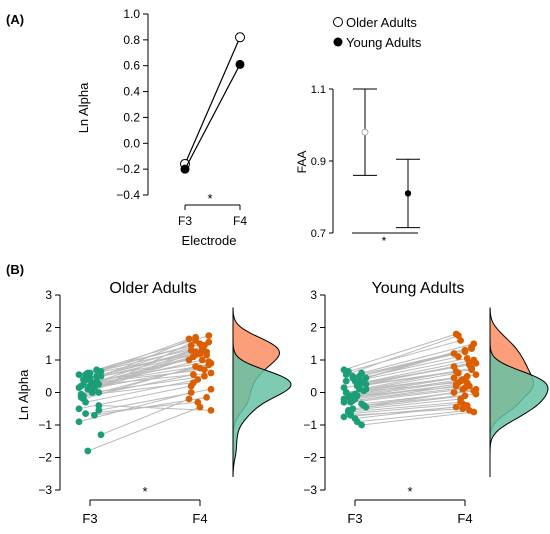  I want to click on faa-point-older, so click(365, 132).